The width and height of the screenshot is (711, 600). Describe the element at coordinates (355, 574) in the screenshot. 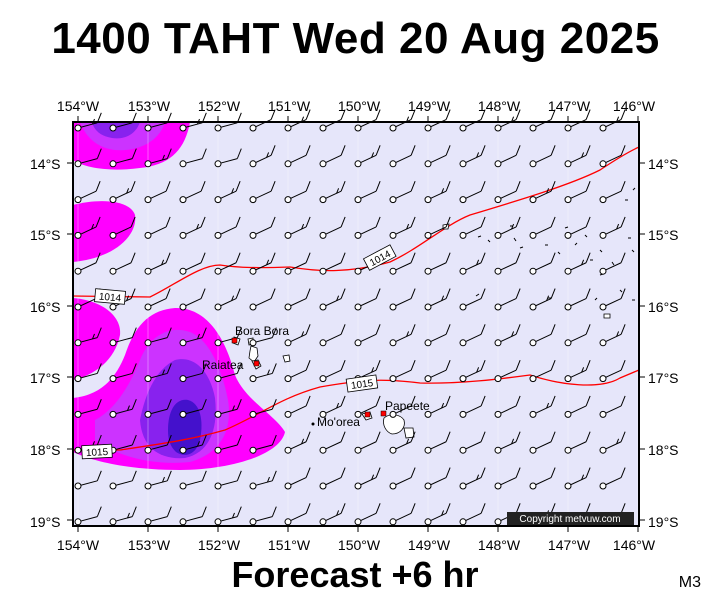

I see `forecast-subtitle: Forecast +6 hr` at that location.